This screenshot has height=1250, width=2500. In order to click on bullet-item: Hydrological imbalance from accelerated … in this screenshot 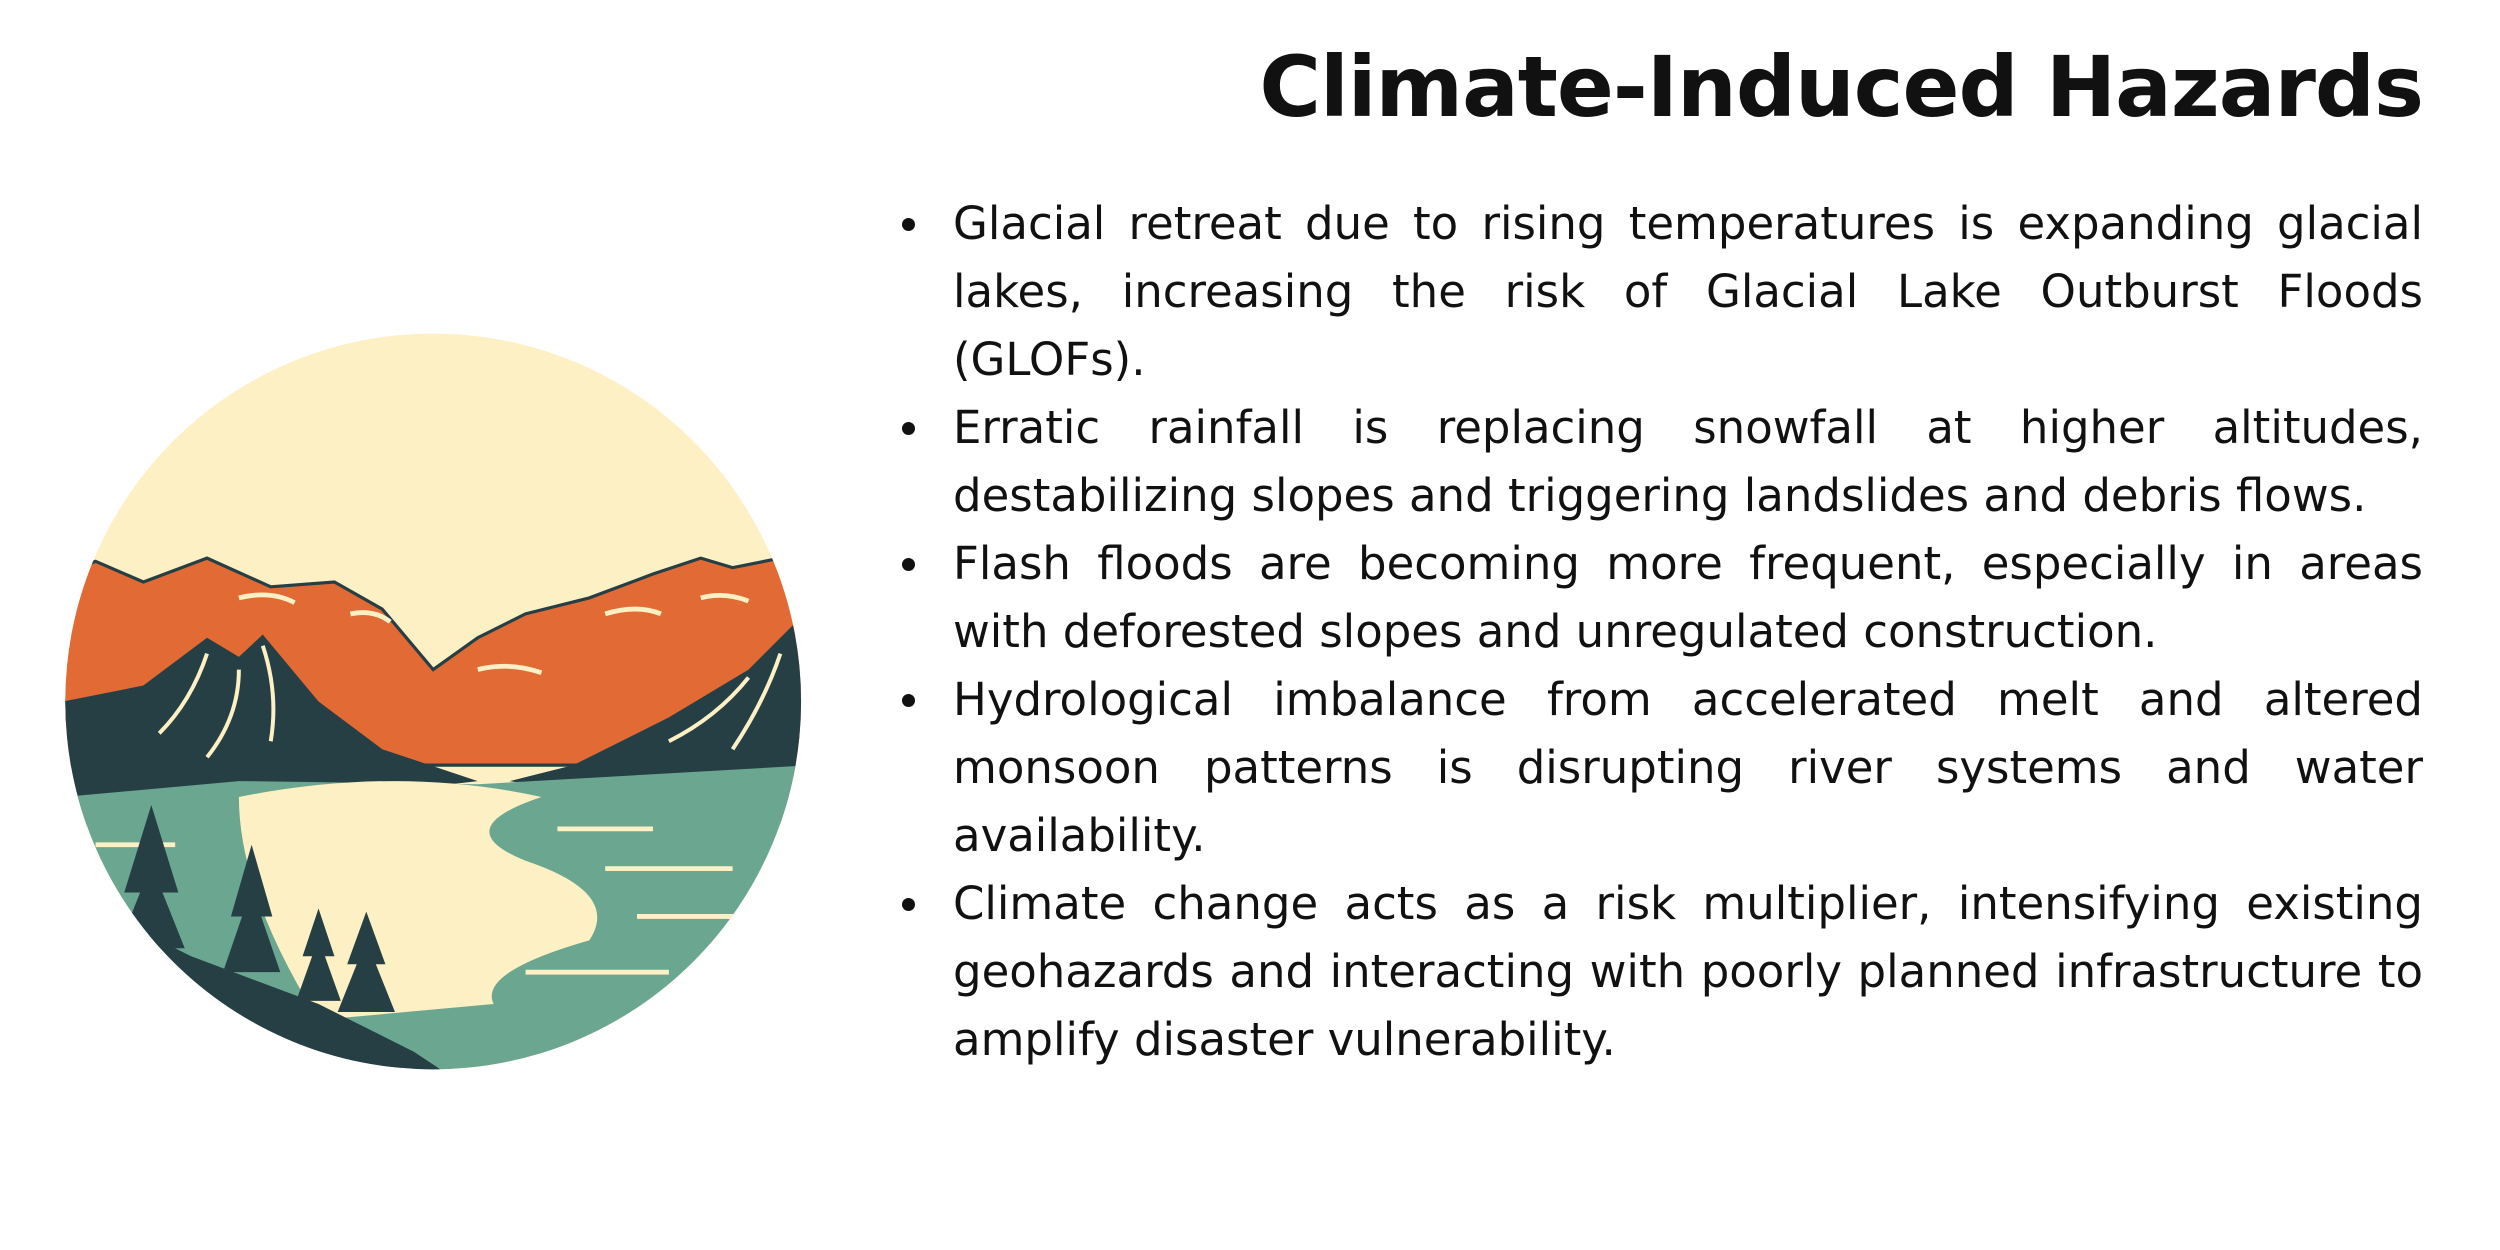, I will do `click(1662, 768)`.